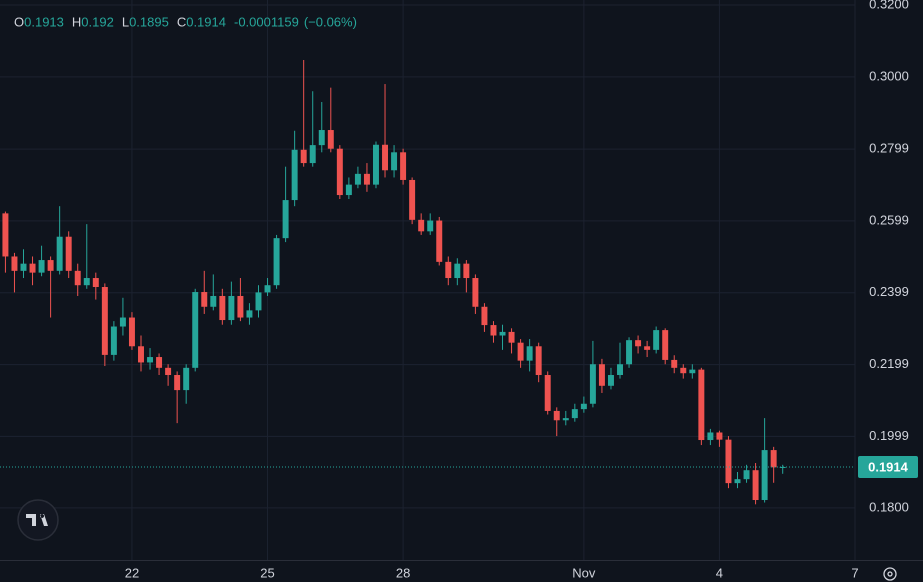  What do you see at coordinates (854, 572) in the screenshot?
I see `x-tick-label: 7` at bounding box center [854, 572].